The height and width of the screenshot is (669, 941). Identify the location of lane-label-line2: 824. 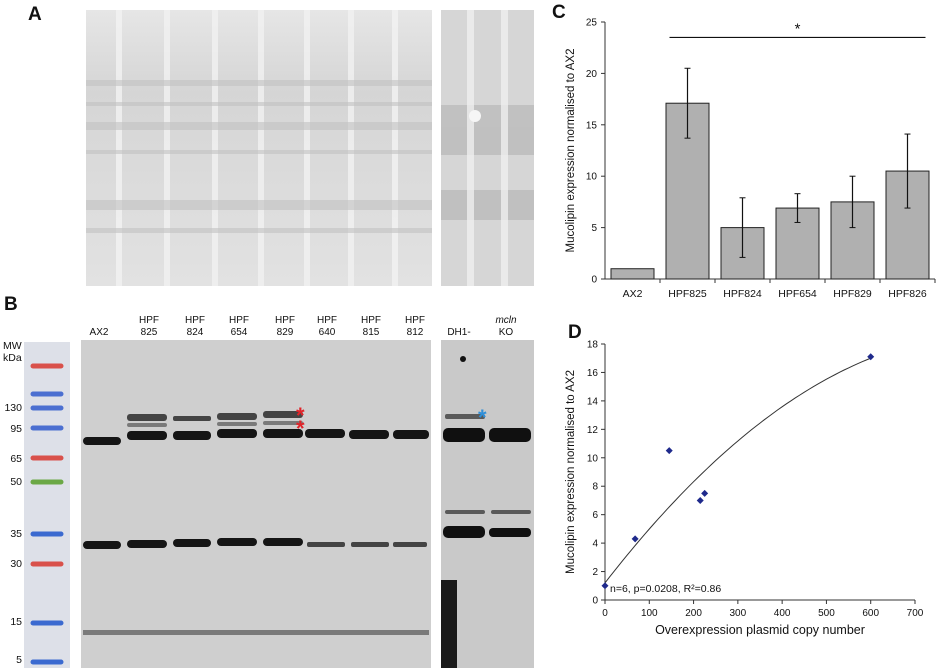
(195, 332).